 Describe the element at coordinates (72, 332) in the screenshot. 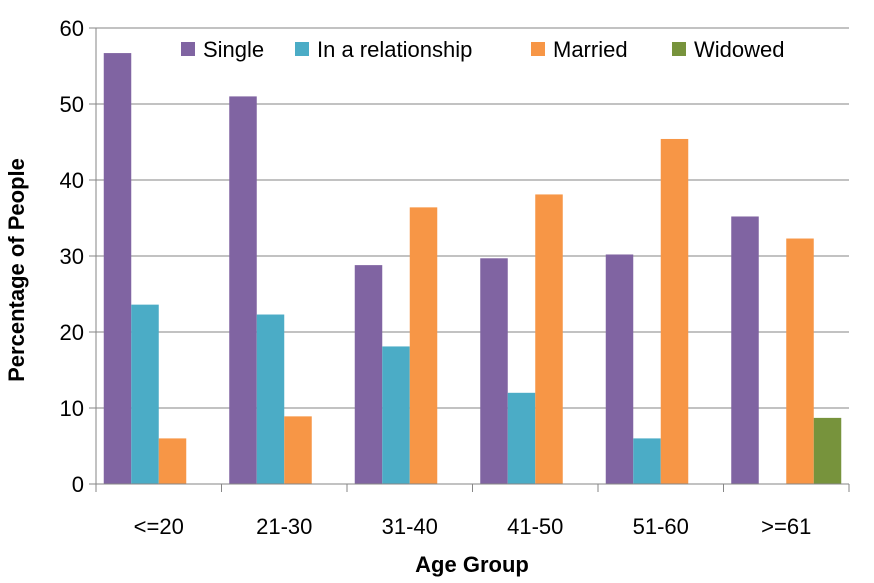

I see `y-tick-label: 20` at that location.